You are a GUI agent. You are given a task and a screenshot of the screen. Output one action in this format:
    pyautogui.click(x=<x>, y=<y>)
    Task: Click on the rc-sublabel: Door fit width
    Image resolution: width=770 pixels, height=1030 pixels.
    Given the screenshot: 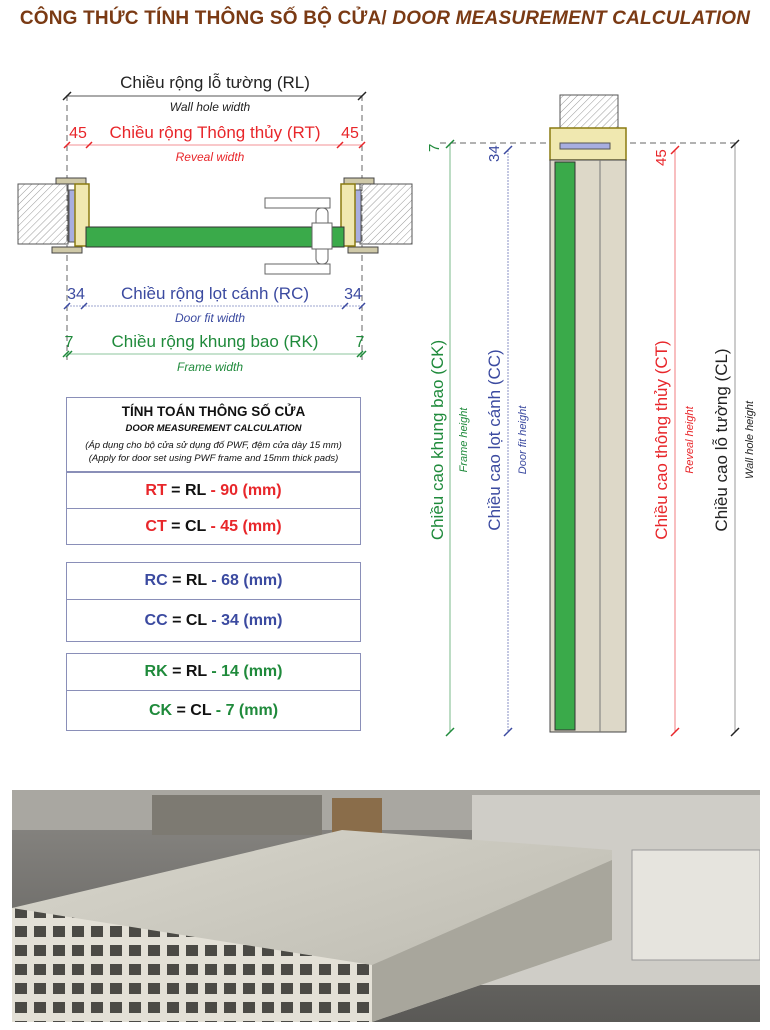 What is the action you would take?
    pyautogui.click(x=210, y=318)
    